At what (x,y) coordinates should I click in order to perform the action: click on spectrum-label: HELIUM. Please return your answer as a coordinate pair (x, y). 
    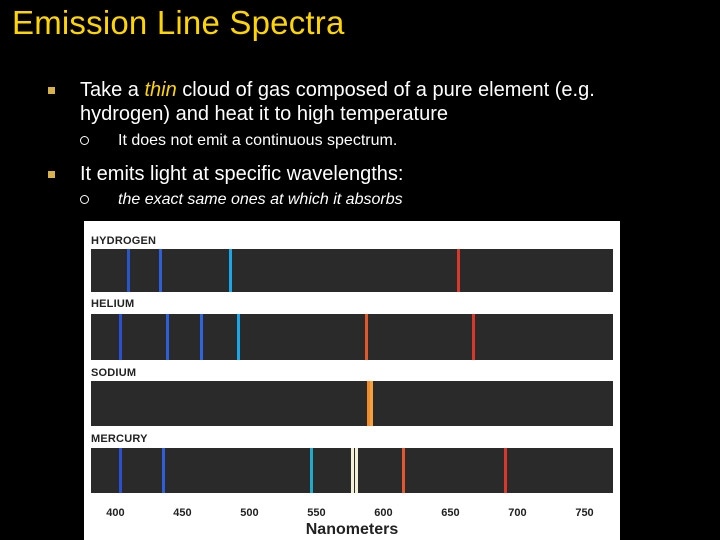
    Looking at the image, I should click on (113, 304).